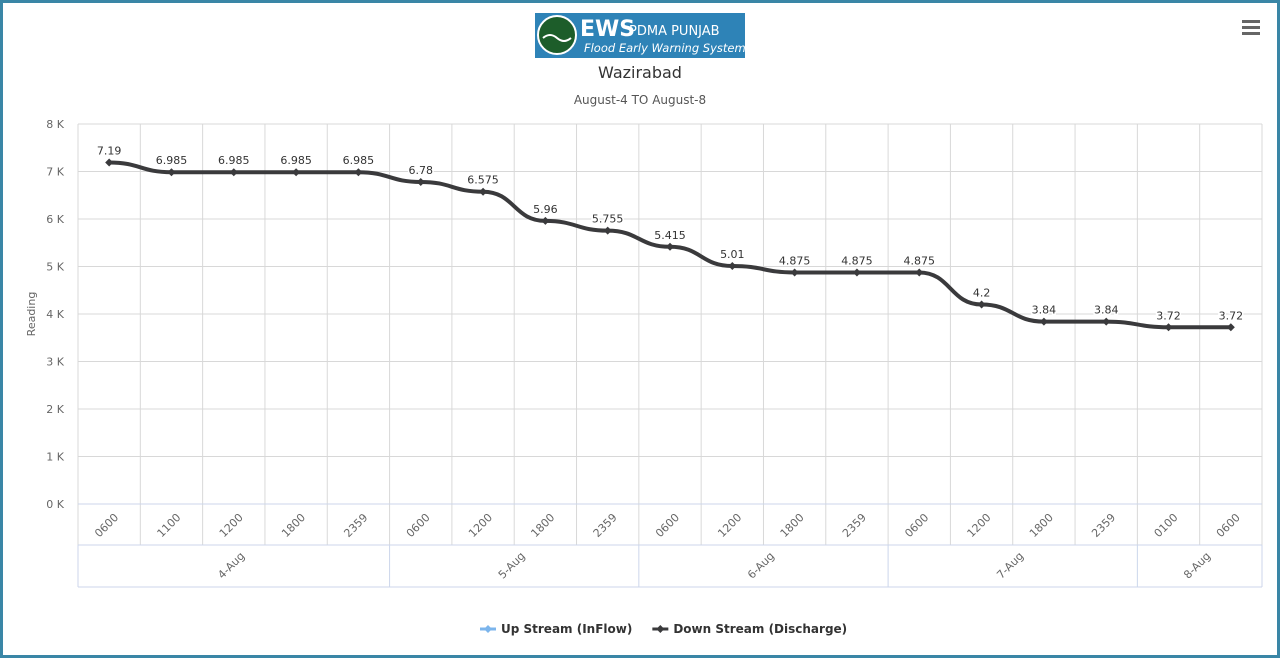 The image size is (1280, 662). What do you see at coordinates (55, 267) in the screenshot?
I see `y-tick-label: 5 K` at bounding box center [55, 267].